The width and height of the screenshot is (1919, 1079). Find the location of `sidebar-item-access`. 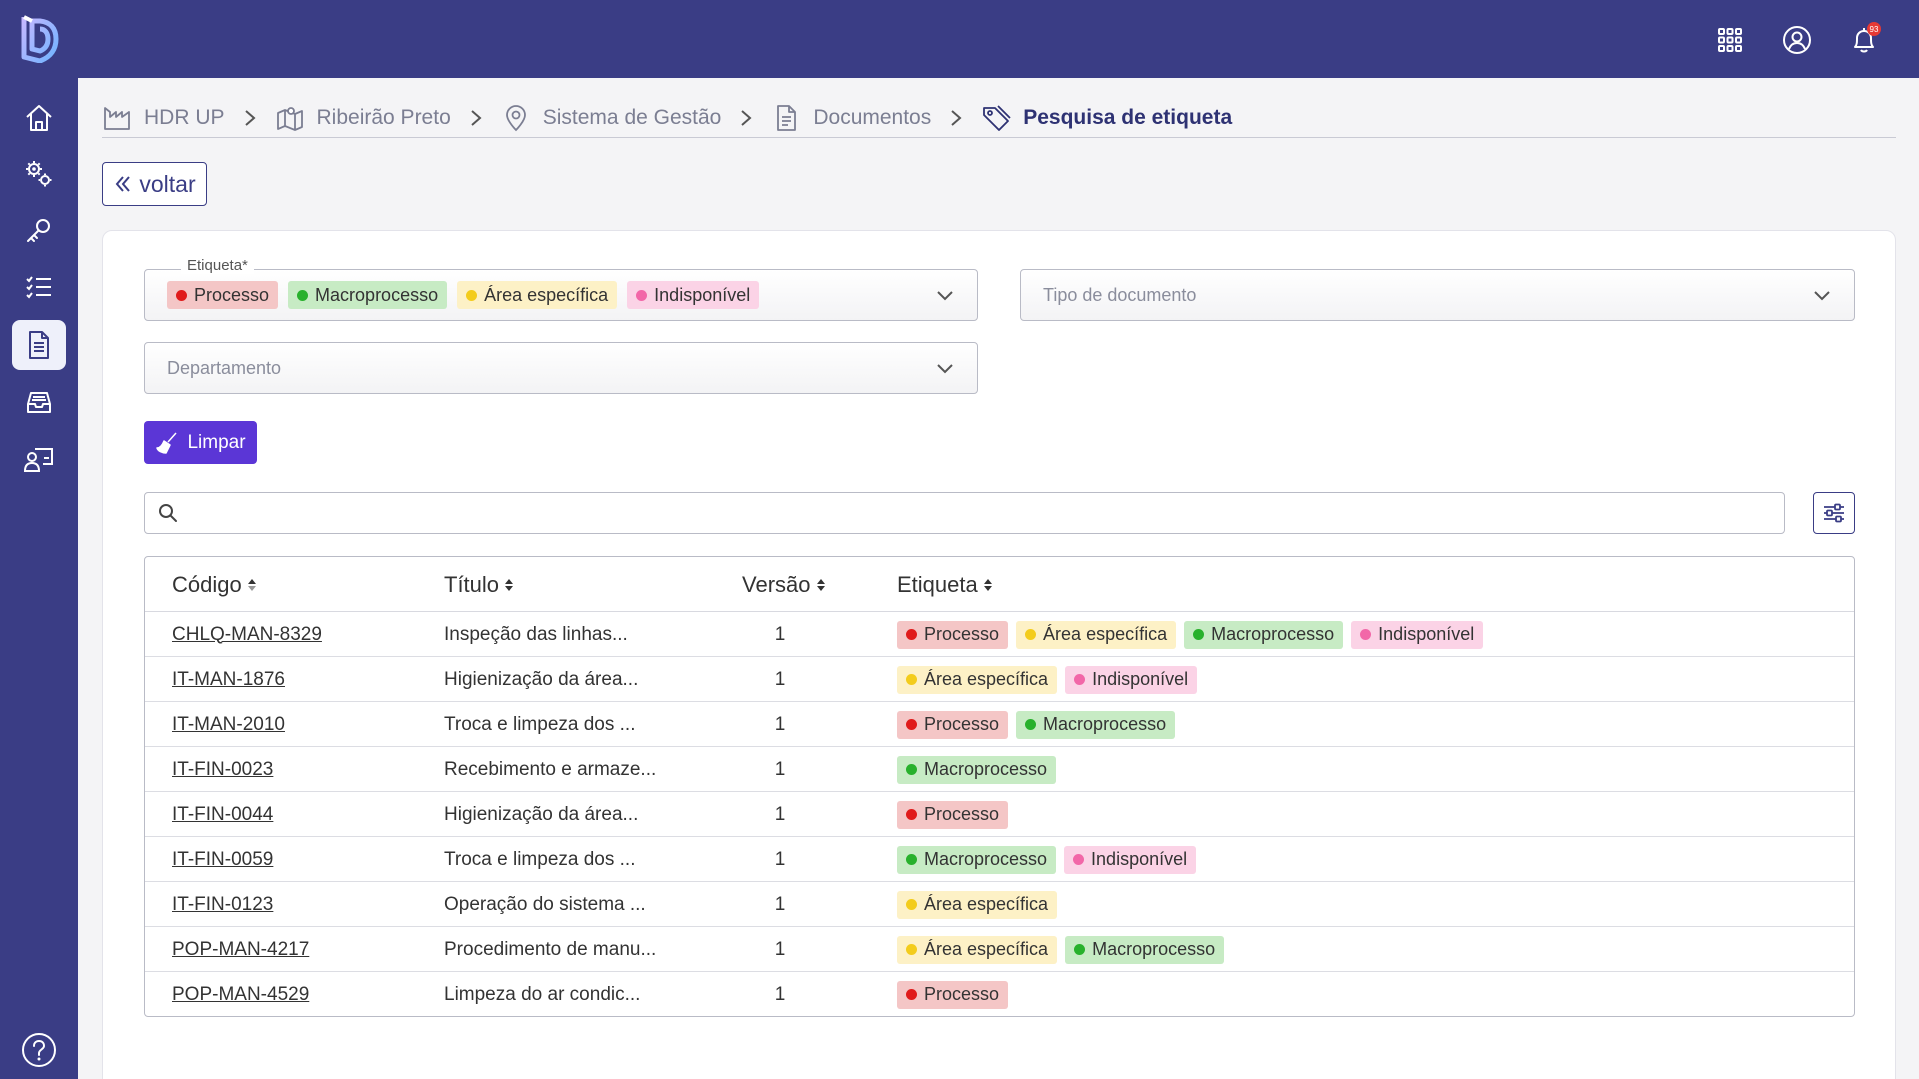

sidebar-item-access is located at coordinates (39, 231).